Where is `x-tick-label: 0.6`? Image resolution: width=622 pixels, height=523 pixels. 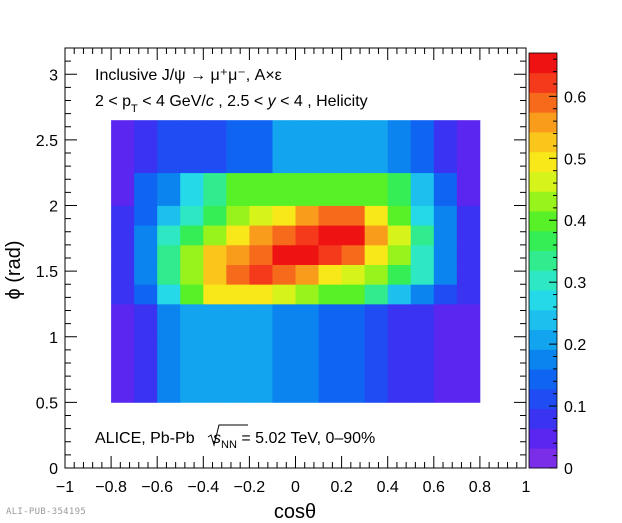
x-tick-label: 0.6 is located at coordinates (434, 487).